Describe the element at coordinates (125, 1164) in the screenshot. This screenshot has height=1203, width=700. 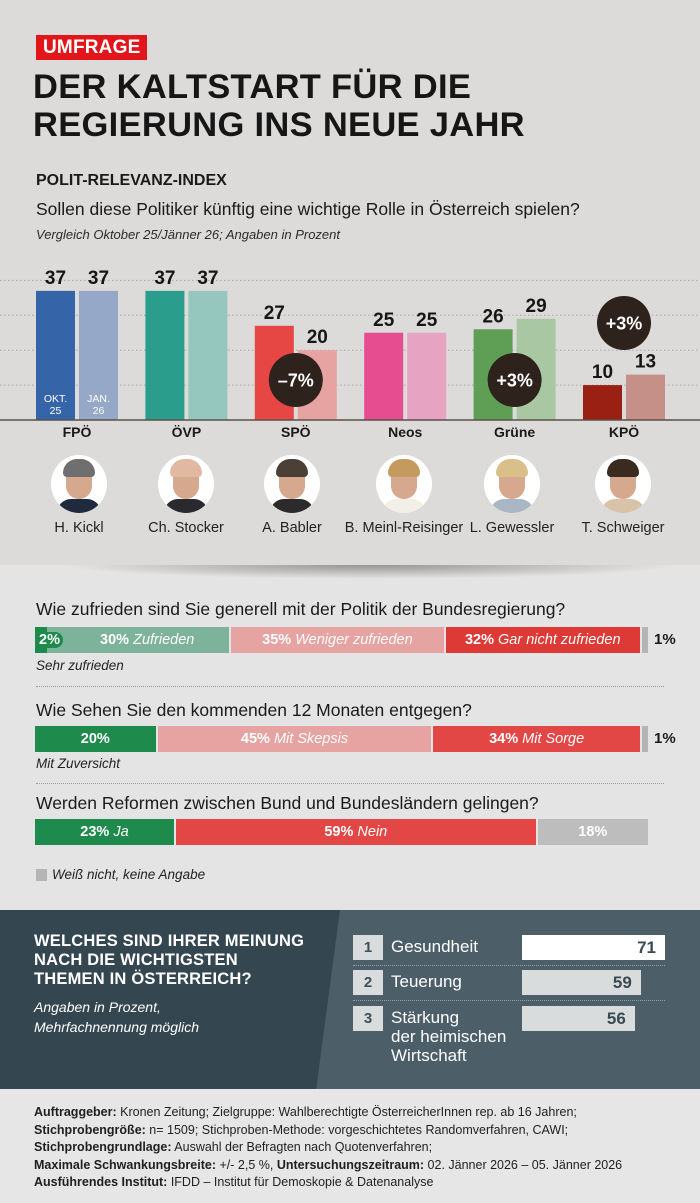
I see `methodology-key: Maximale Schwankungsbreite:` at that location.